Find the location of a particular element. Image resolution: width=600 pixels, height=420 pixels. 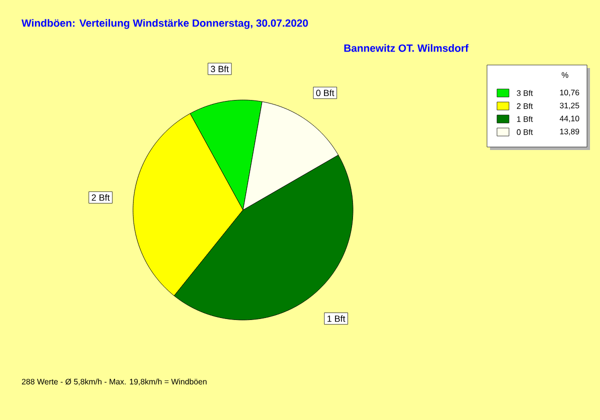

slice-label: 2 Bft is located at coordinates (101, 197).